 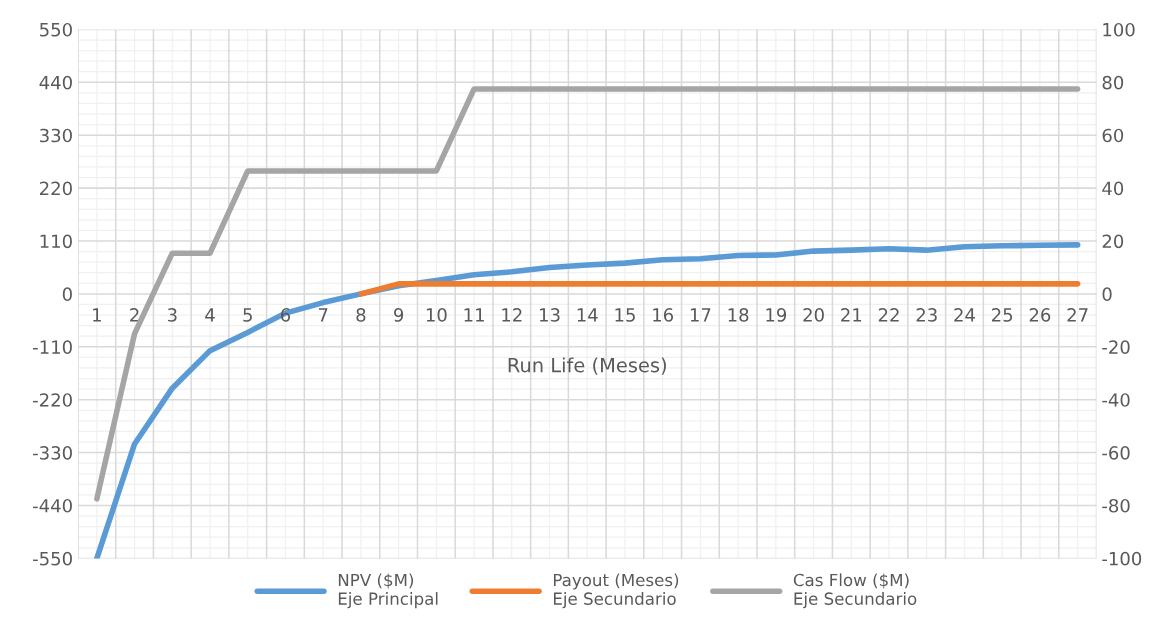 What do you see at coordinates (926, 315) in the screenshot?
I see `x-tick-label: 23` at bounding box center [926, 315].